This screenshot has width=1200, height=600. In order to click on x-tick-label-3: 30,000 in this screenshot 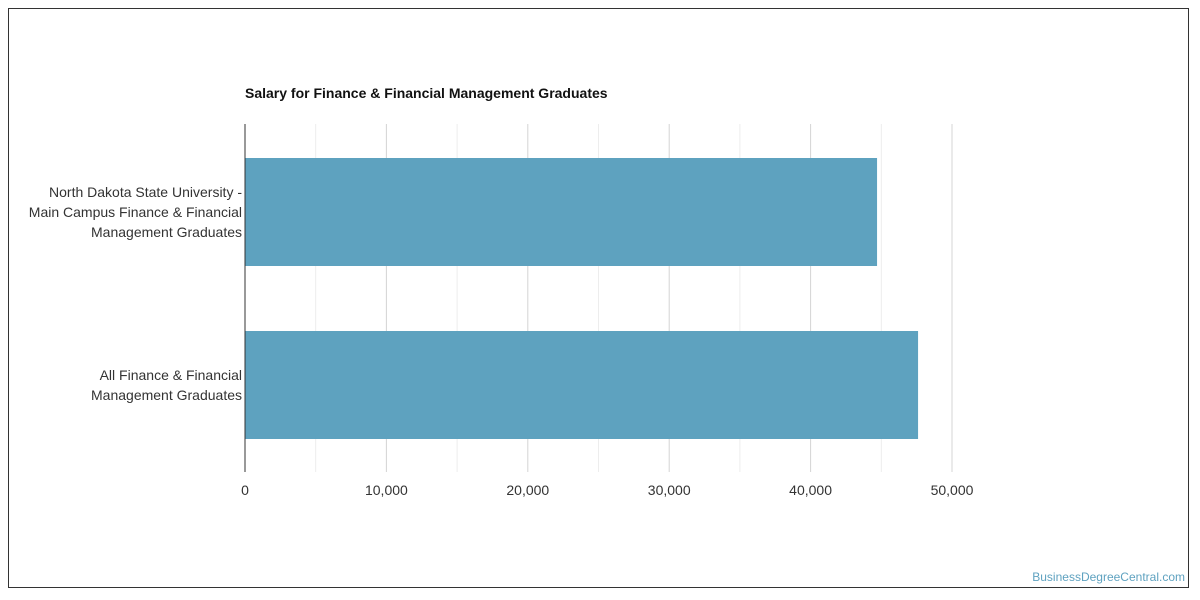, I will do `click(669, 490)`.